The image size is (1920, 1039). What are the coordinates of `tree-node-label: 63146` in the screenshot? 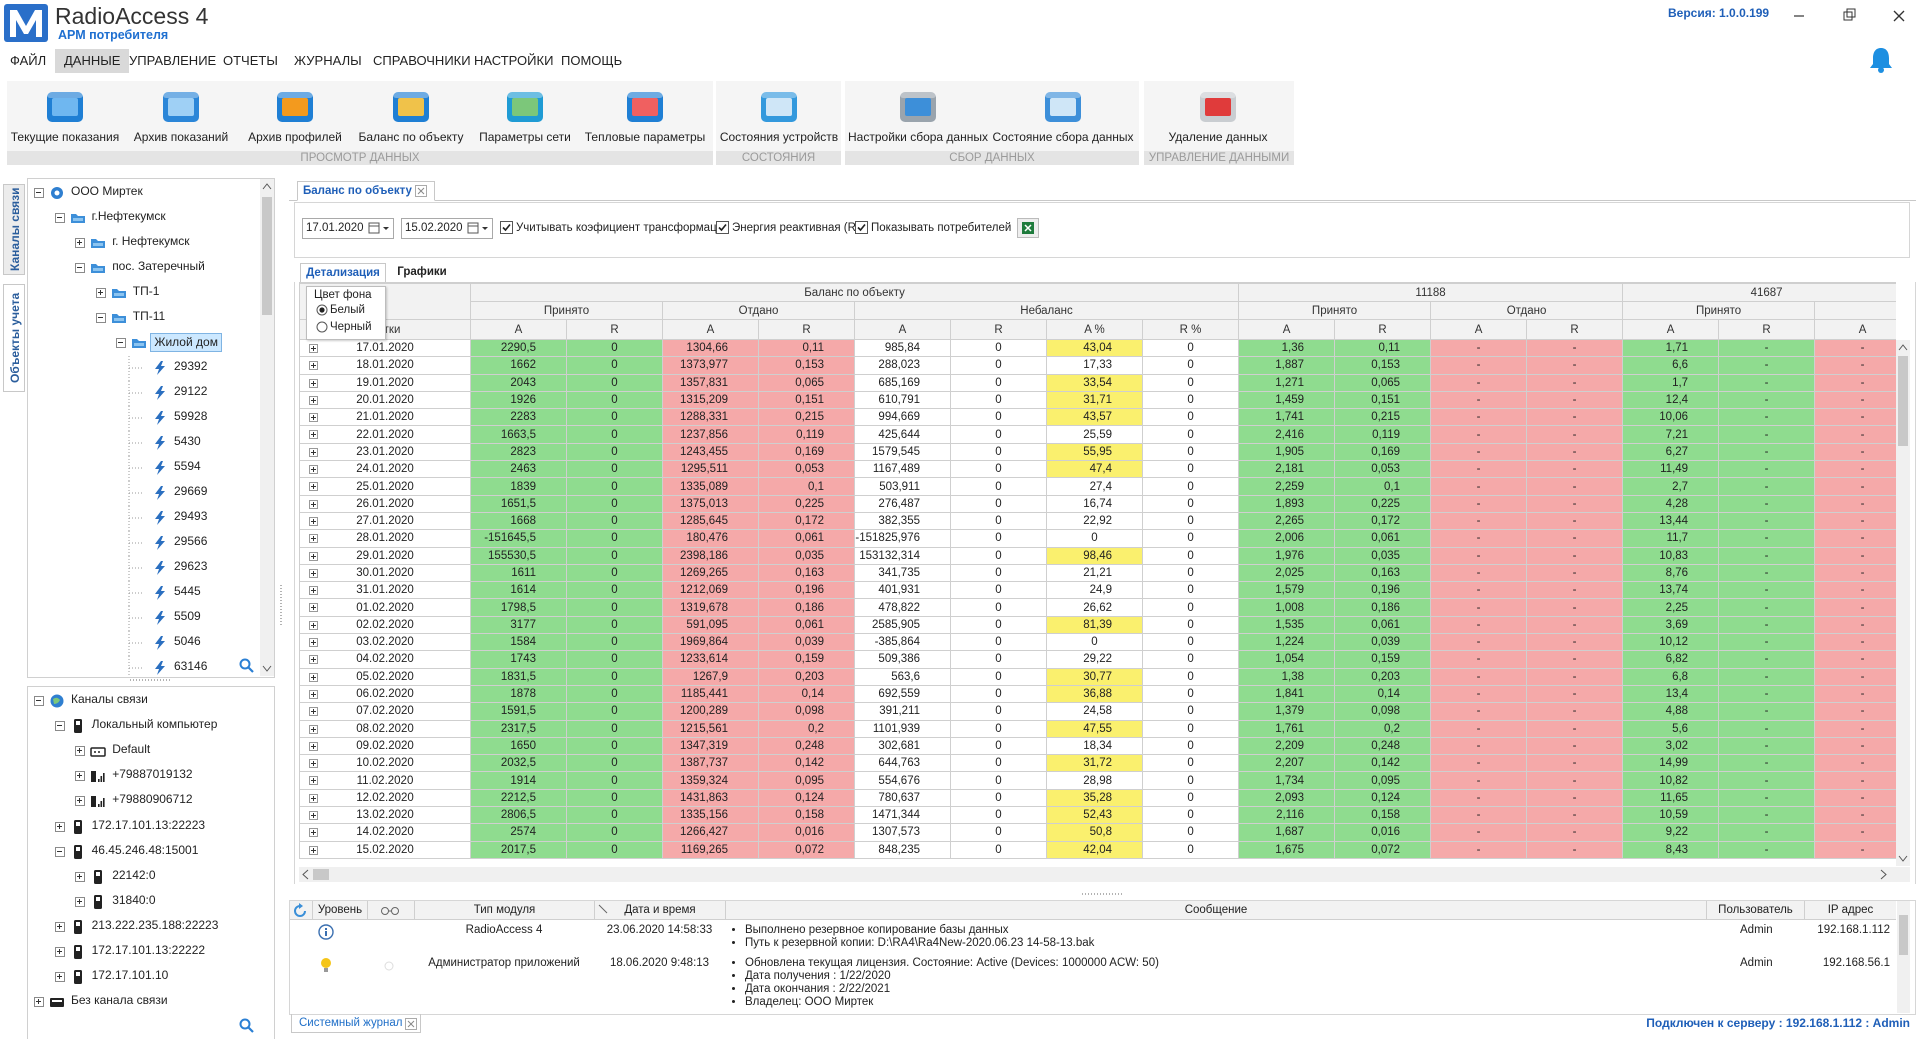 It's located at (191, 666).